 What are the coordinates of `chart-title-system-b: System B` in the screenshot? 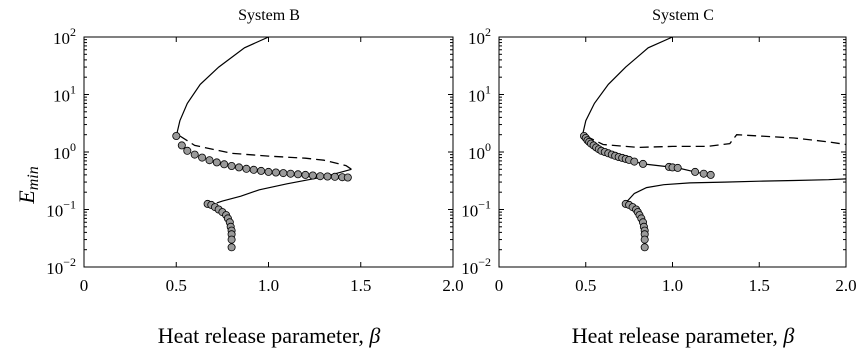 It's located at (269, 15).